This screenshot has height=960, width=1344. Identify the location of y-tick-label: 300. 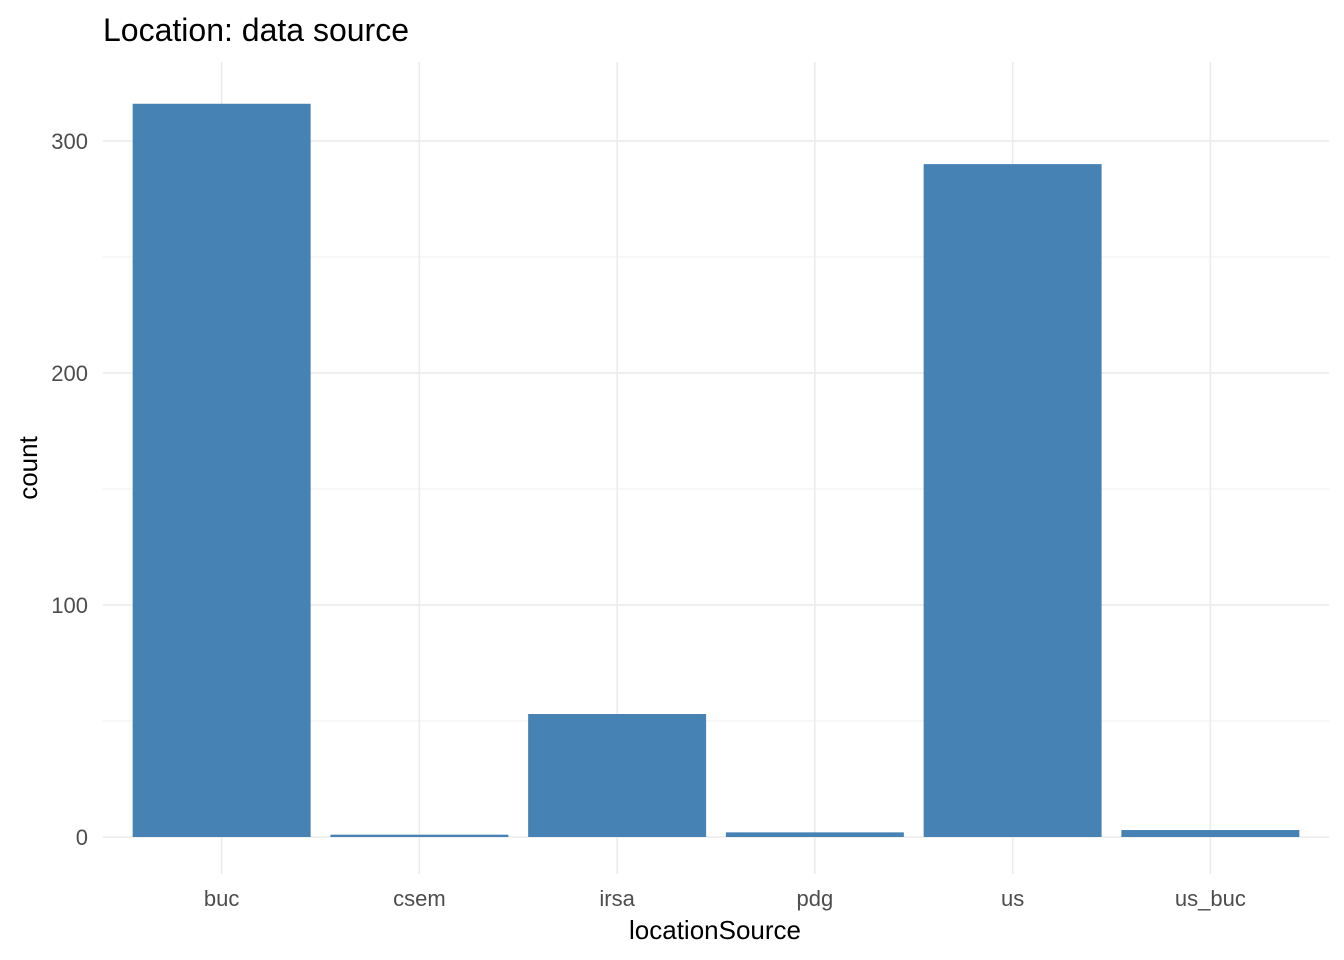
(69, 141).